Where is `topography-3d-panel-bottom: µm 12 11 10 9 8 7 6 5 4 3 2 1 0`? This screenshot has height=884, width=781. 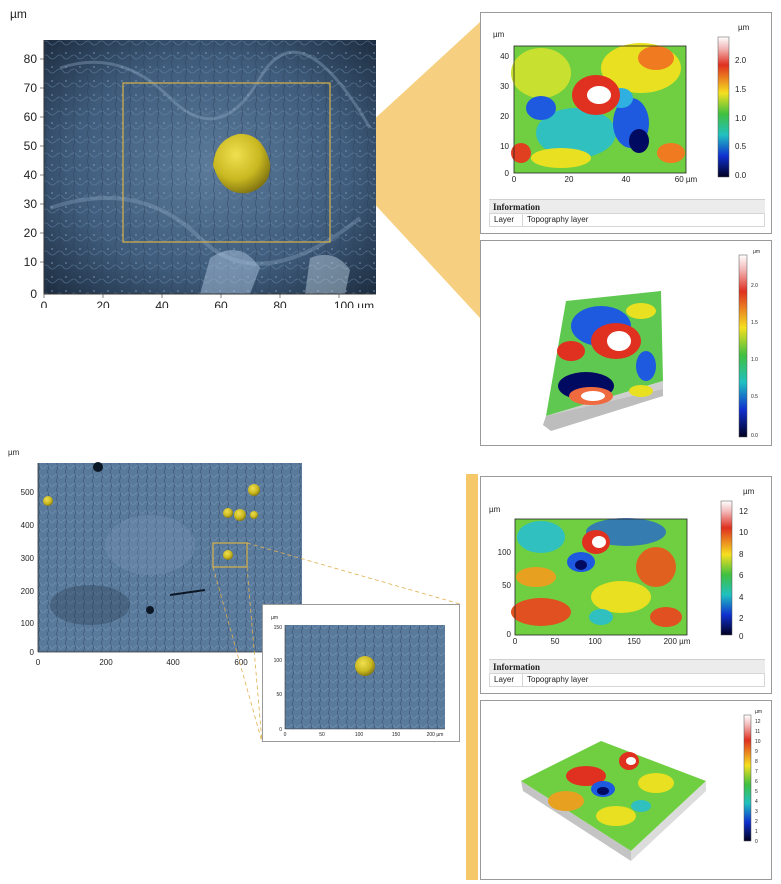
topography-3d-panel-bottom: µm 12 11 10 9 8 7 6 5 4 3 2 1 0 is located at coordinates (626, 790).